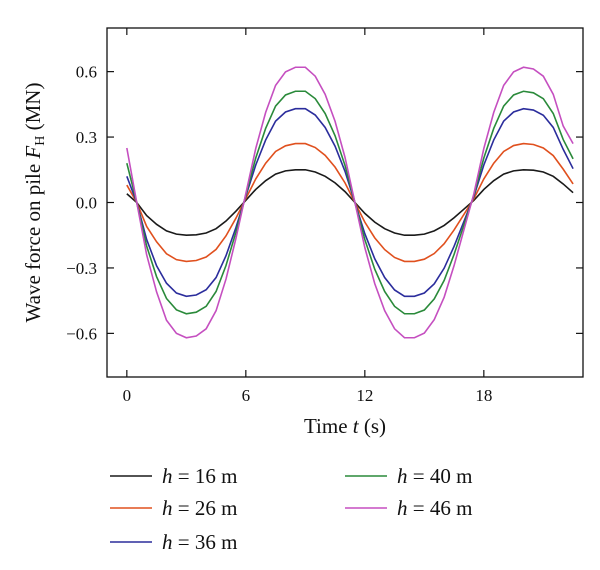 Image resolution: width=600 pixels, height=570 pixels. What do you see at coordinates (81, 268) in the screenshot?
I see `y-tick-label: −0.3` at bounding box center [81, 268].